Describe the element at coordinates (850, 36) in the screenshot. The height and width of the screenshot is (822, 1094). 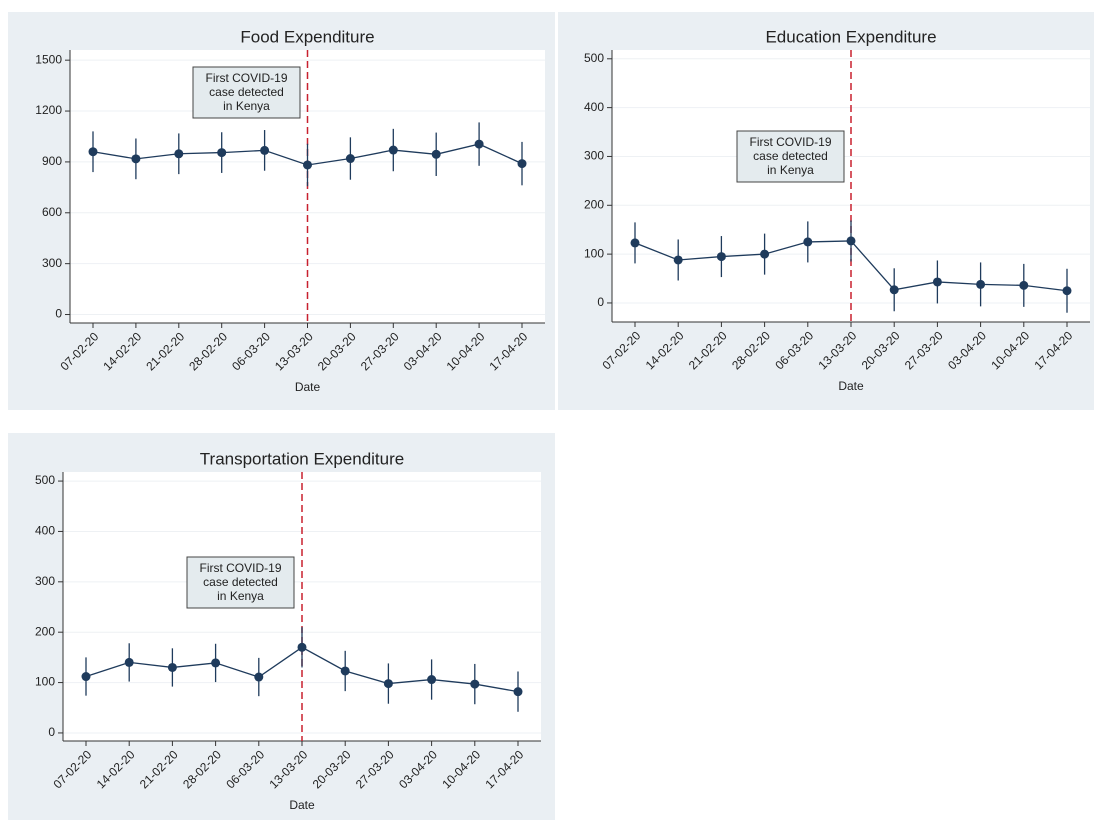
I see `chart-title: Education Expenditure` at that location.